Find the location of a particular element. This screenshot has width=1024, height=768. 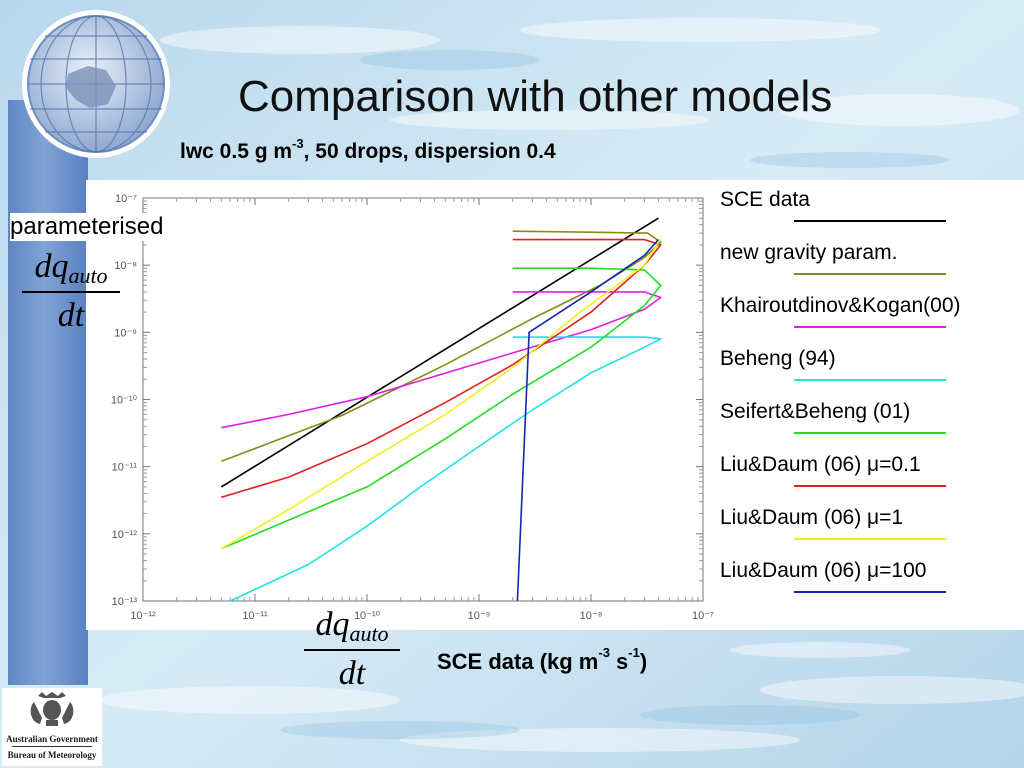

legend-label: Liu&Daum (06) μ=100 is located at coordinates (823, 570).